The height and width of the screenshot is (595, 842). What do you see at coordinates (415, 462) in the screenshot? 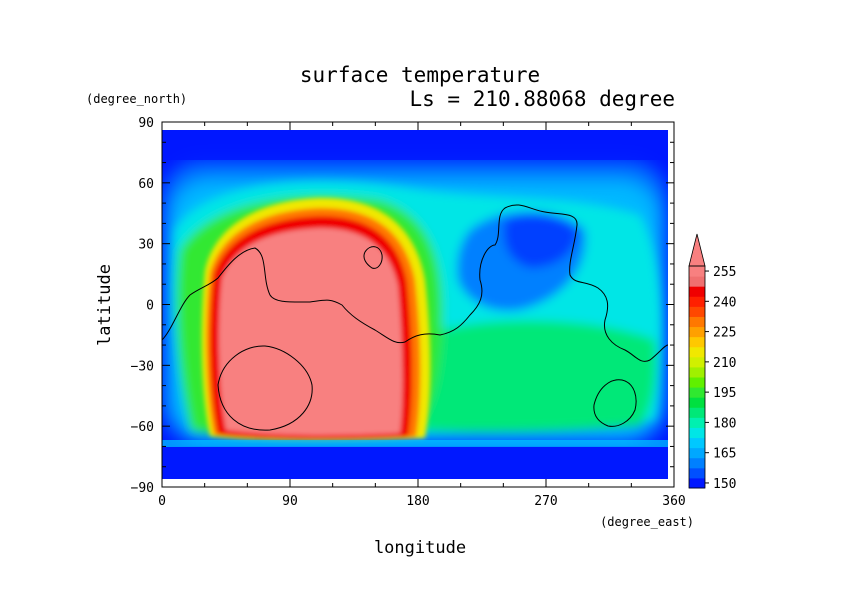
I see `south-cap` at bounding box center [415, 462].